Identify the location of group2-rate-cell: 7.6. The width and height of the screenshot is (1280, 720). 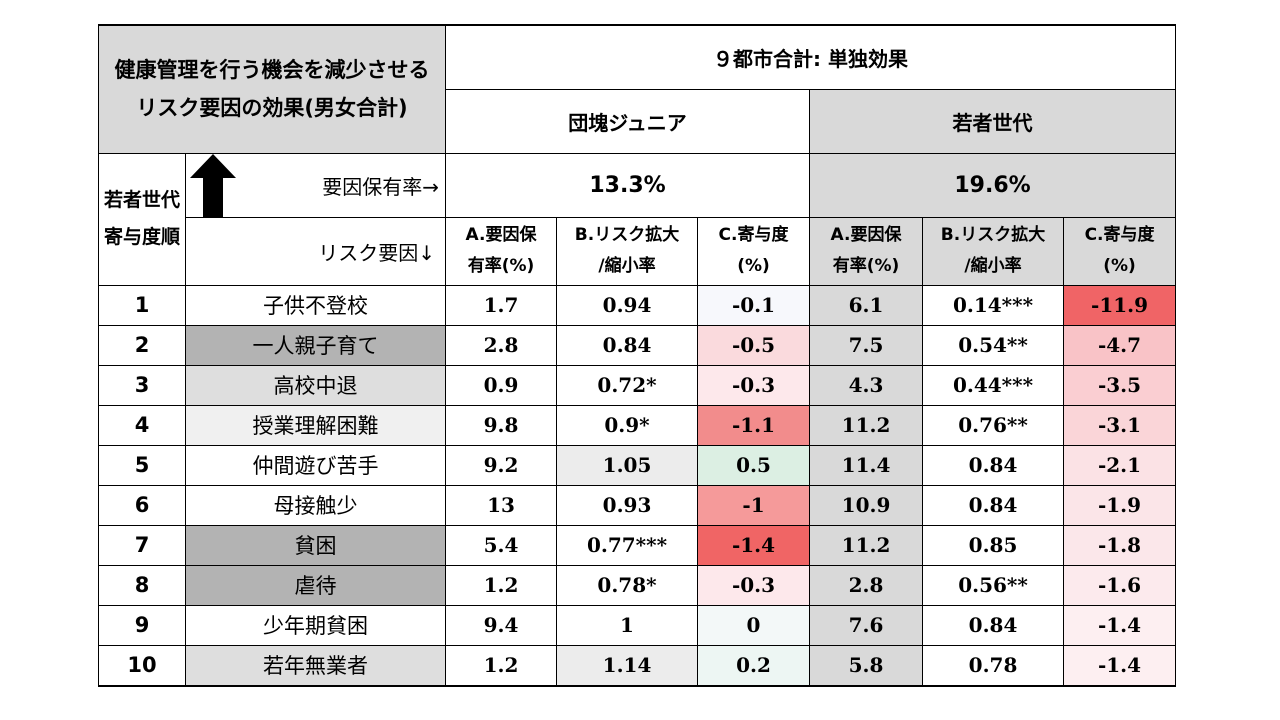
(866, 625).